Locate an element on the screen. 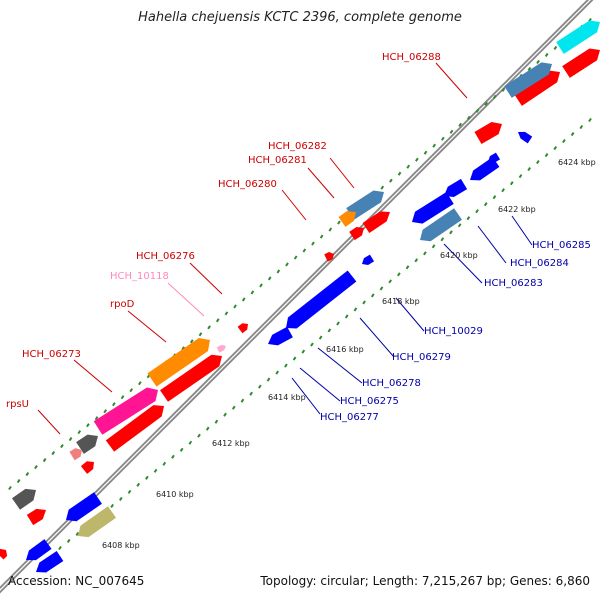  gene-khaki is located at coordinates (97, 522).